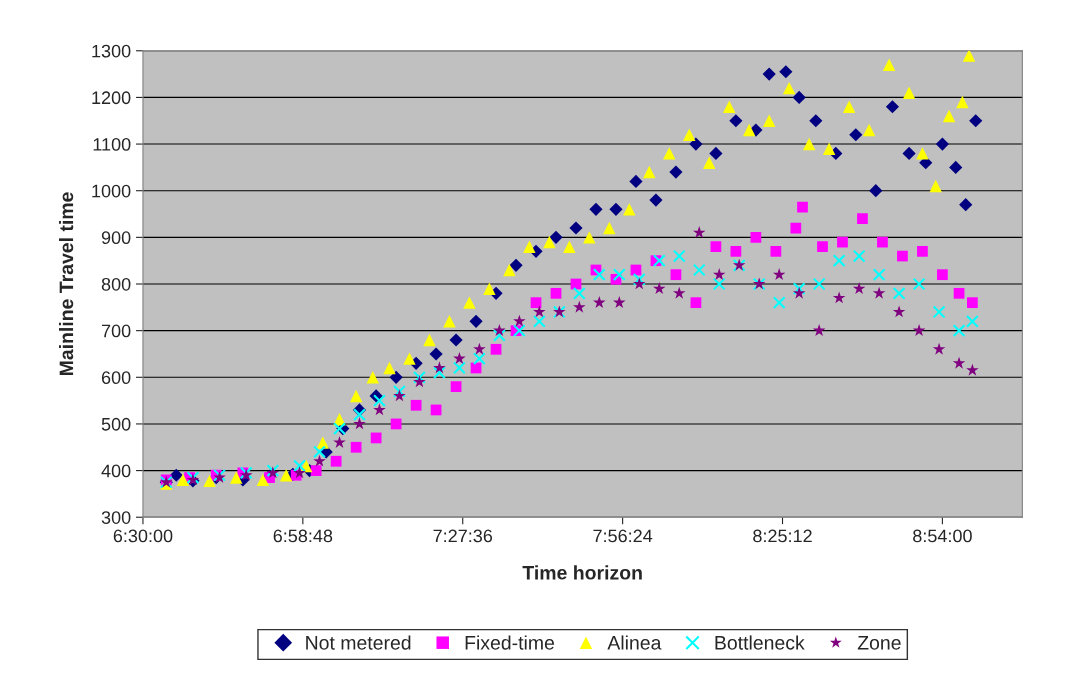 The height and width of the screenshot is (677, 1083). What do you see at coordinates (634, 642) in the screenshot?
I see `legend-label: Alinea` at bounding box center [634, 642].